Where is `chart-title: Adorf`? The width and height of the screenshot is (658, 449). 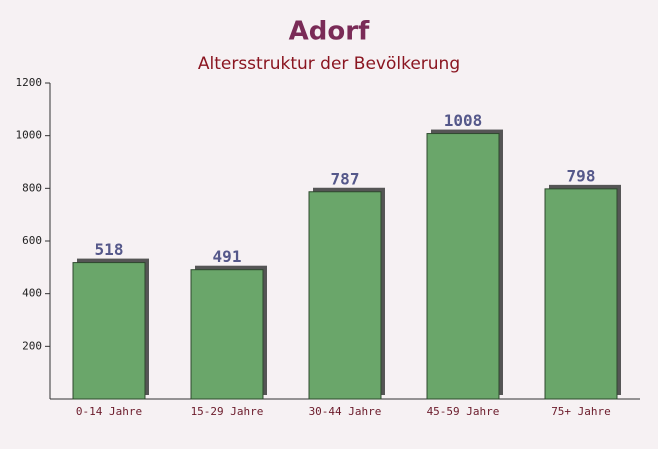 chart-title: Adorf is located at coordinates (329, 32).